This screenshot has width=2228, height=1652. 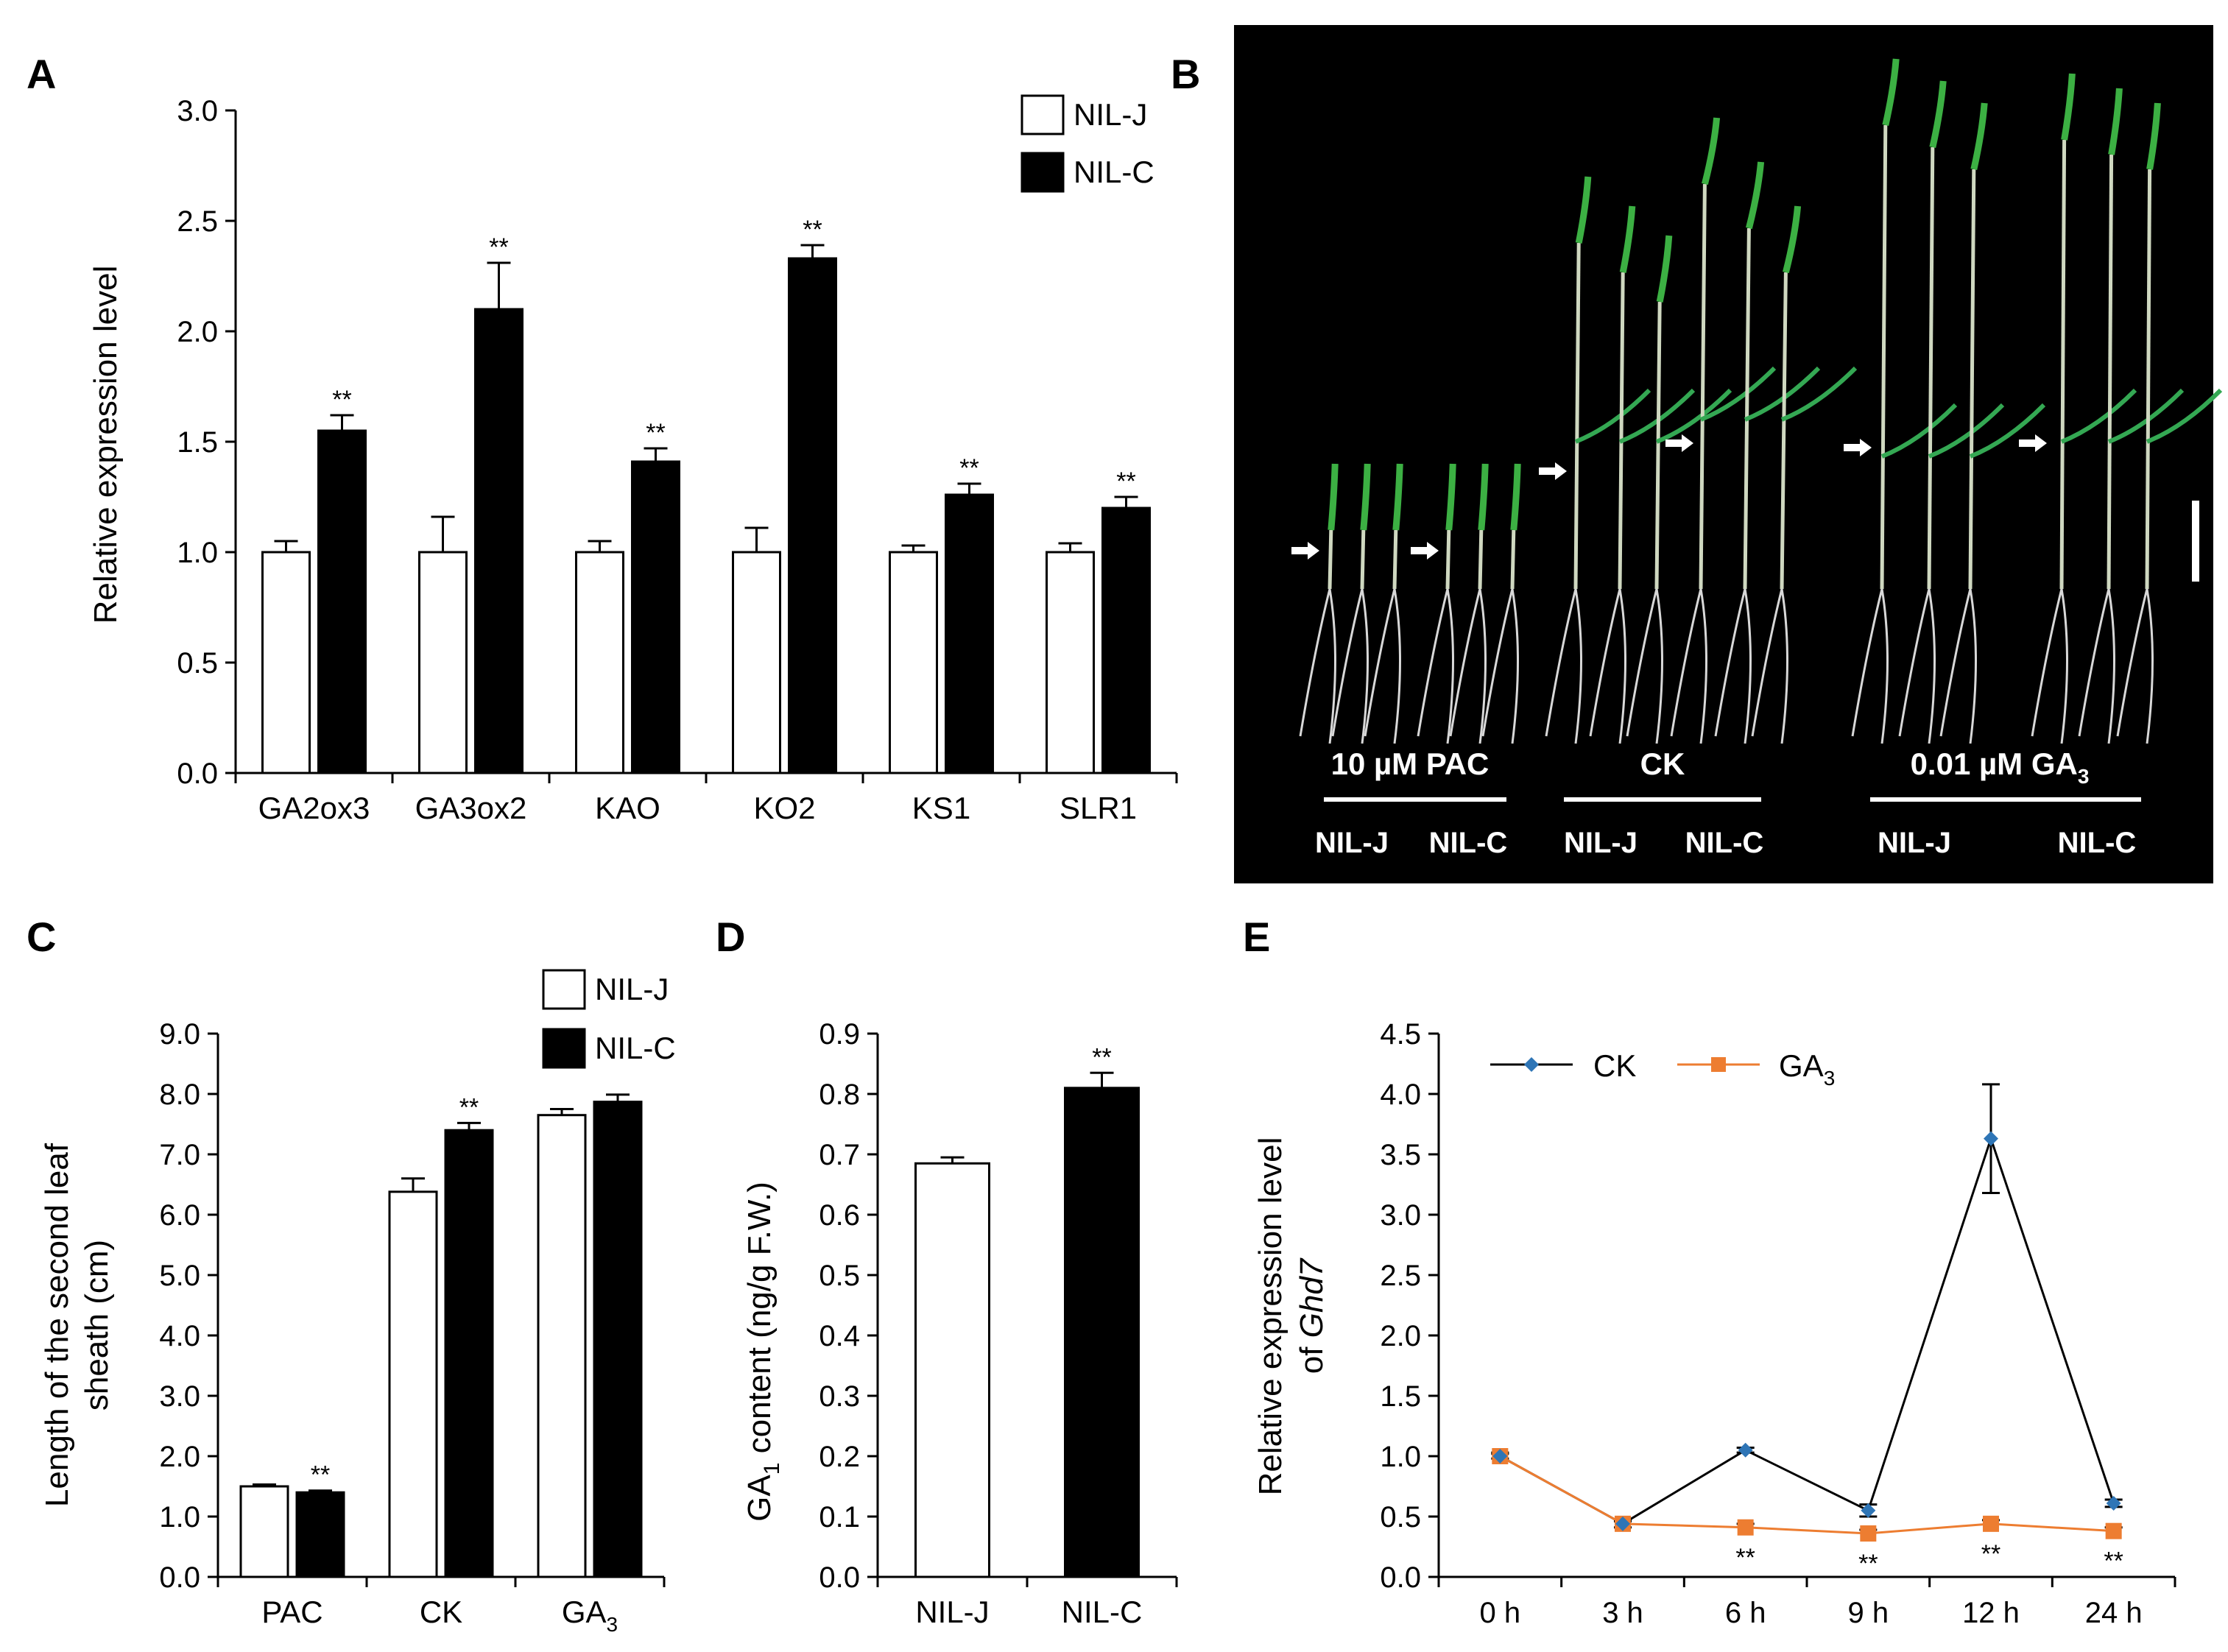 I want to click on legend-a-nil-c-swatch, so click(x=1042, y=172).